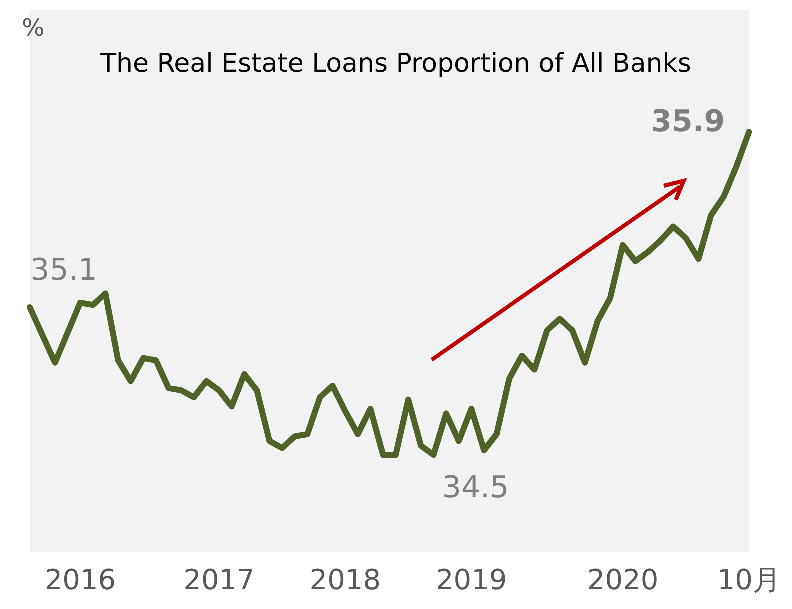  Describe the element at coordinates (623, 580) in the screenshot. I see `x-tick-label: 2020` at that location.